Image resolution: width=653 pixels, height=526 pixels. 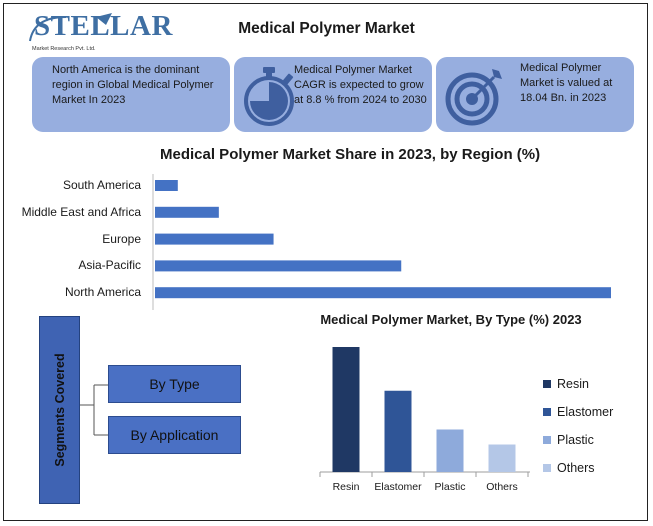 What do you see at coordinates (269, 96) in the screenshot?
I see `stopwatch-icon` at bounding box center [269, 96].